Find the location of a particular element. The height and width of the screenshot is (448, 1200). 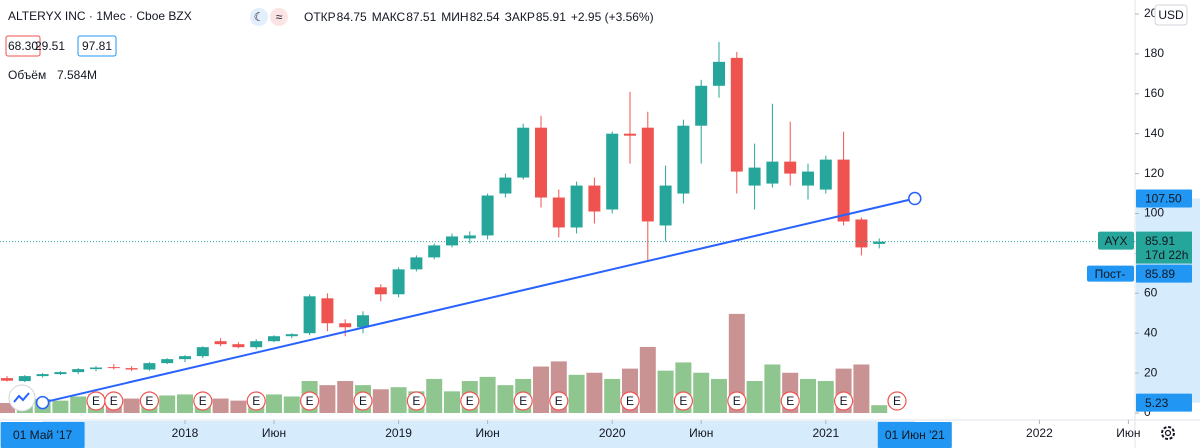

ohlc-value: 84.75 is located at coordinates (352, 17).